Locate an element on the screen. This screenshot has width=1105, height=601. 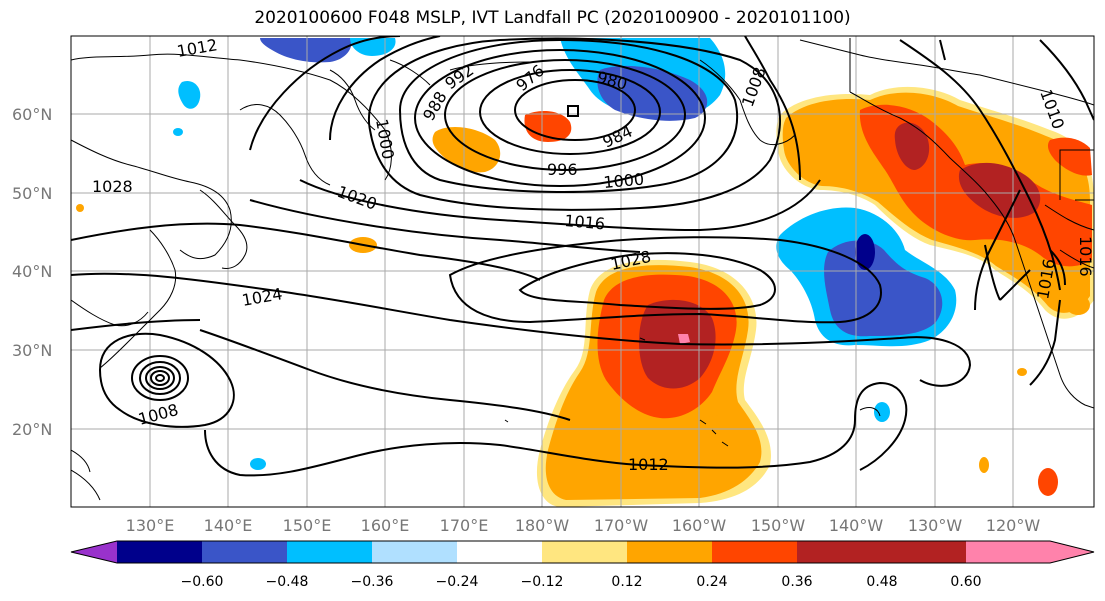
colorbar-tick-label: 0.12 is located at coordinates (626, 582).